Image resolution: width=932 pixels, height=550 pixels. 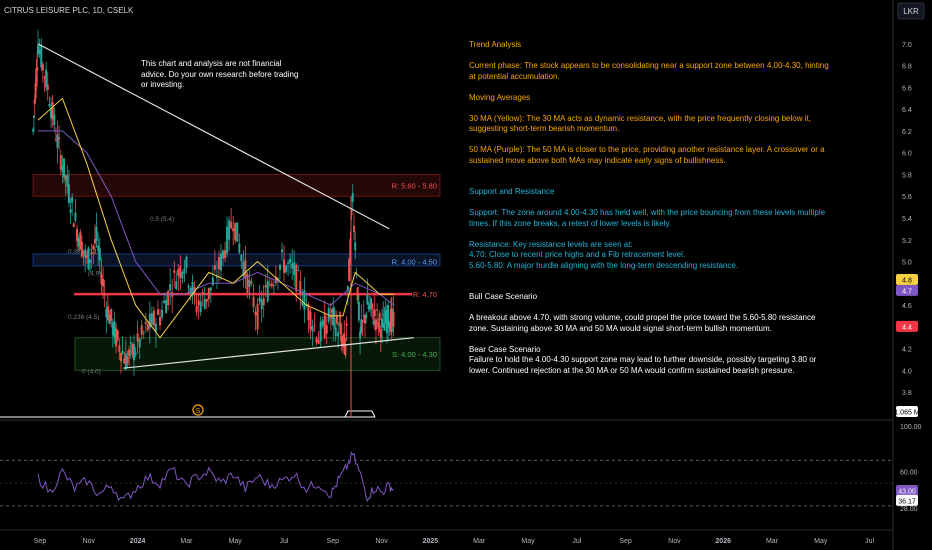 What do you see at coordinates (414, 185) in the screenshot?
I see `resistance-zone-high-label: R: 5.60 - 5.80` at bounding box center [414, 185].